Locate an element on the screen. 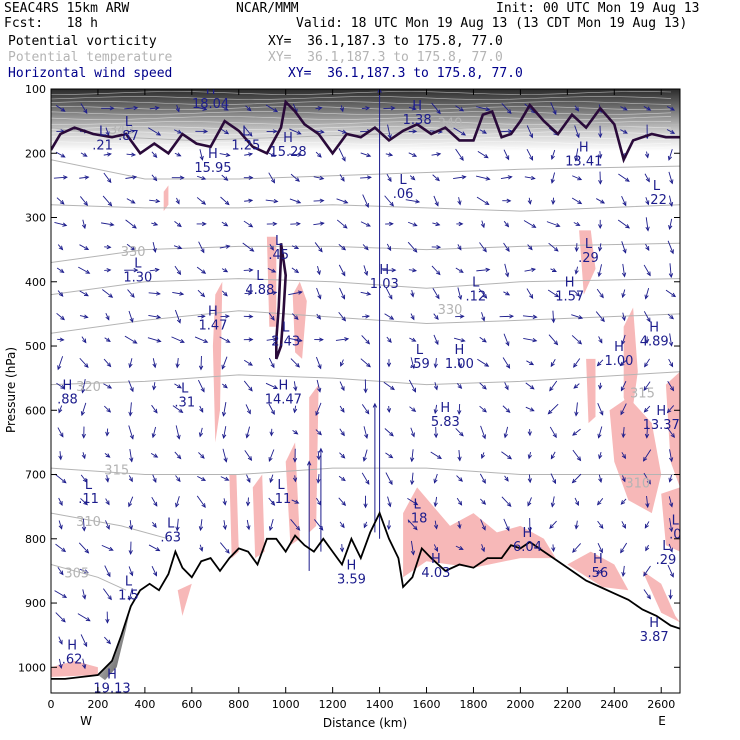 The image size is (740, 740). theta-contour is located at coordinates (365, 471).